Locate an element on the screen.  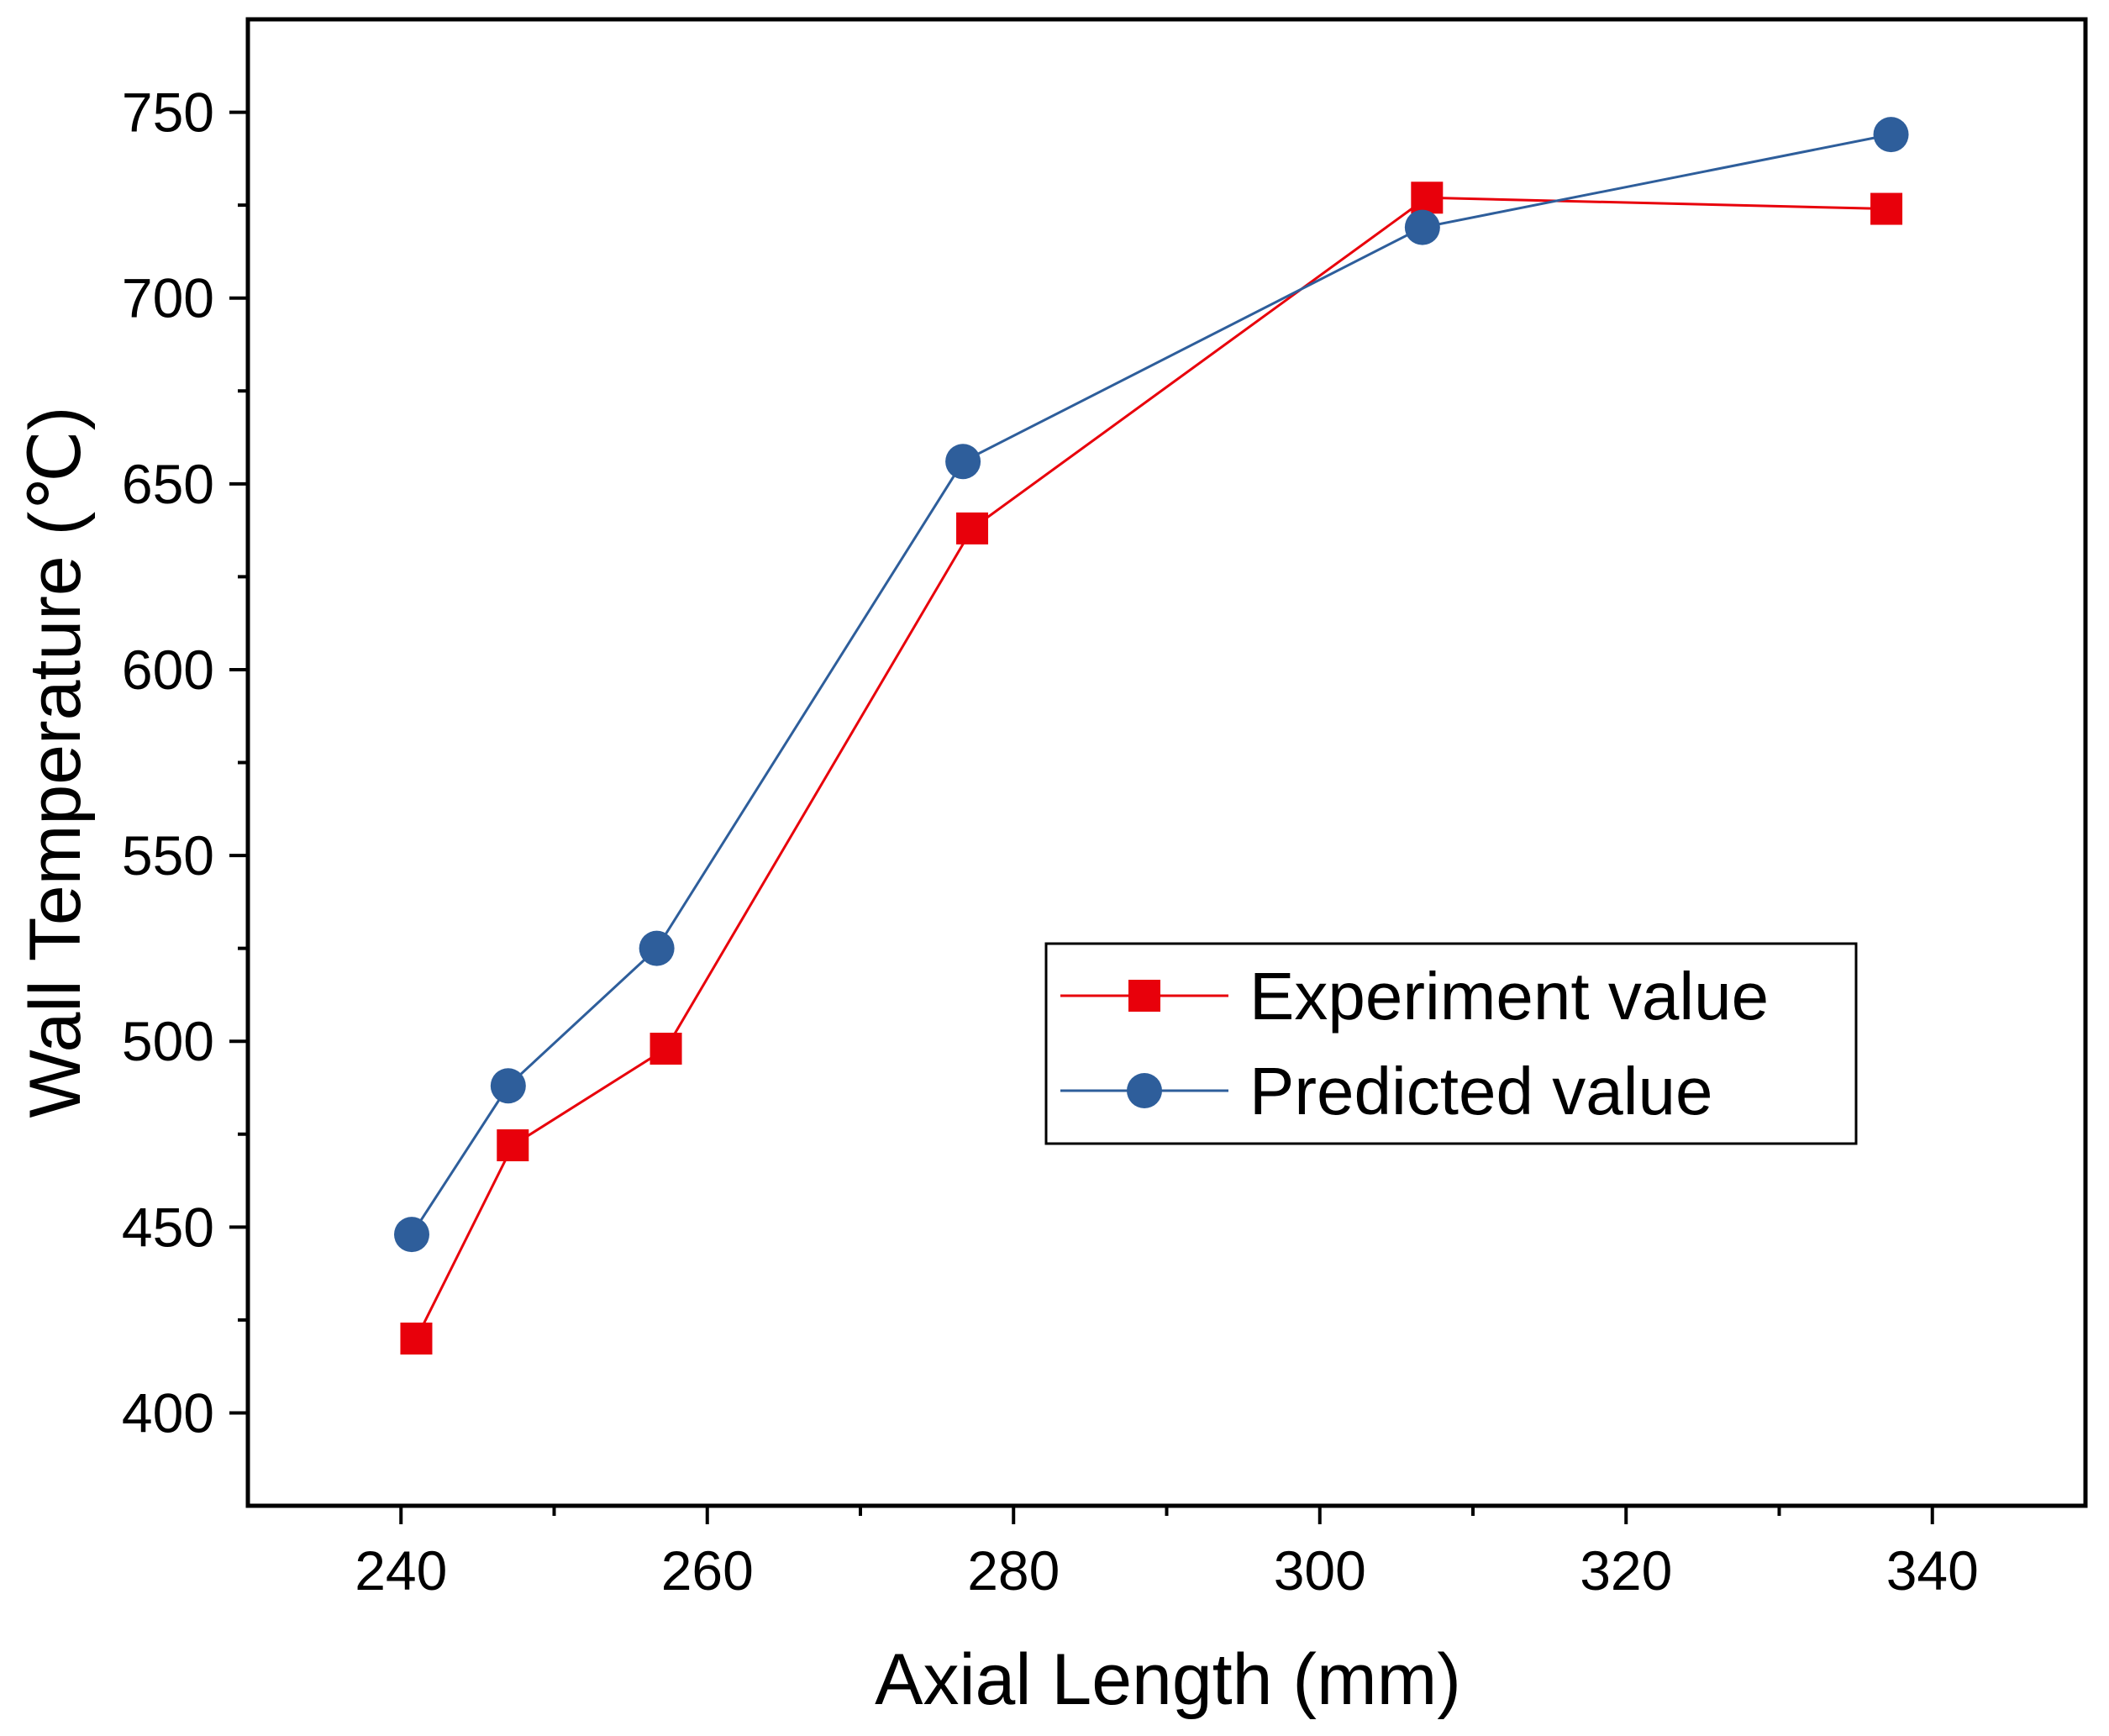
y-tick-label: 450 is located at coordinates (168, 1227).